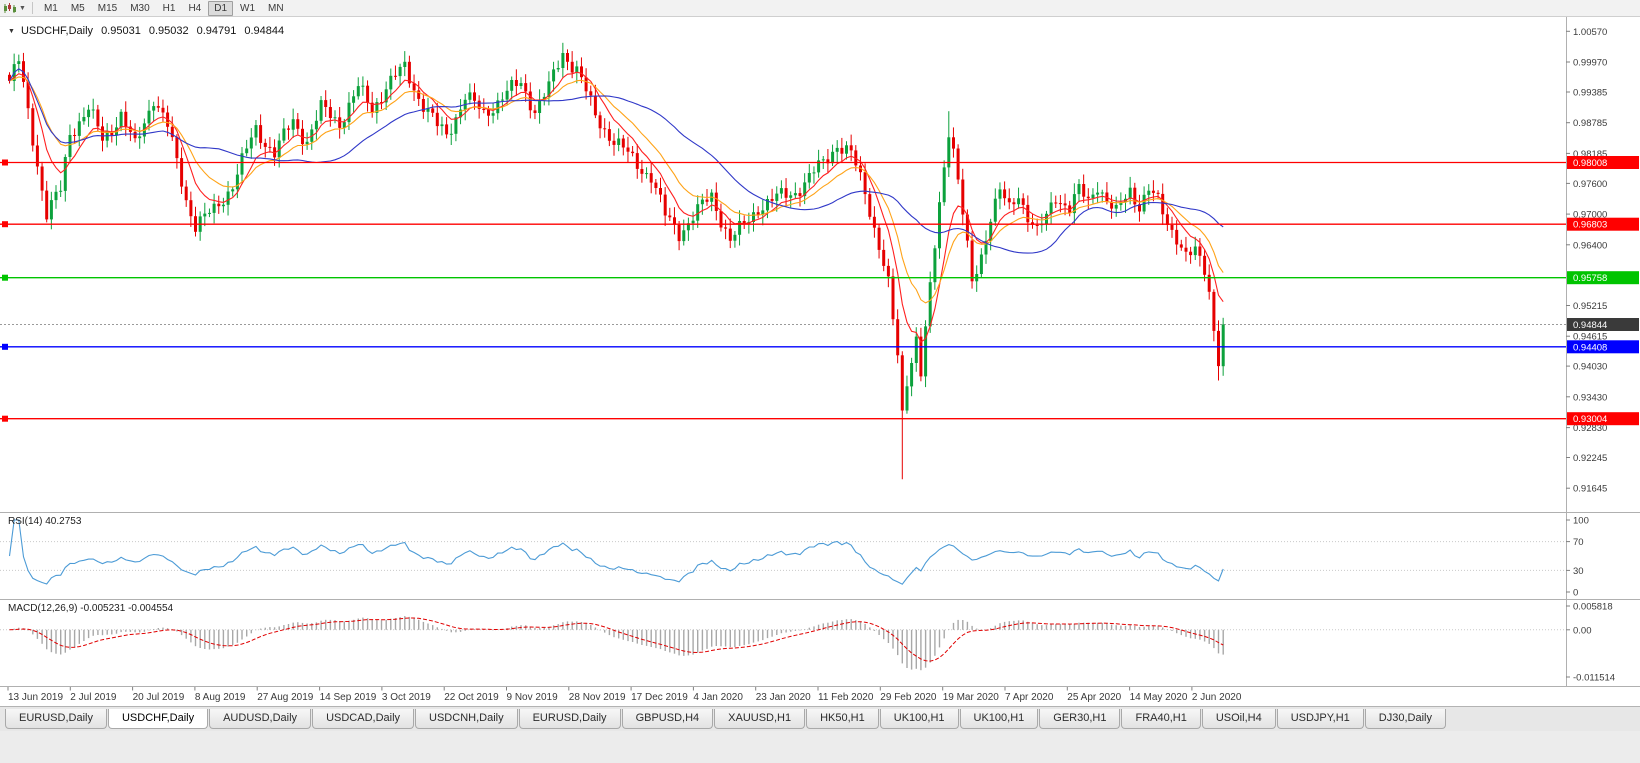  Describe the element at coordinates (1080, 719) in the screenshot. I see `chart-tab-ger30-h1: GER30,H1` at that location.